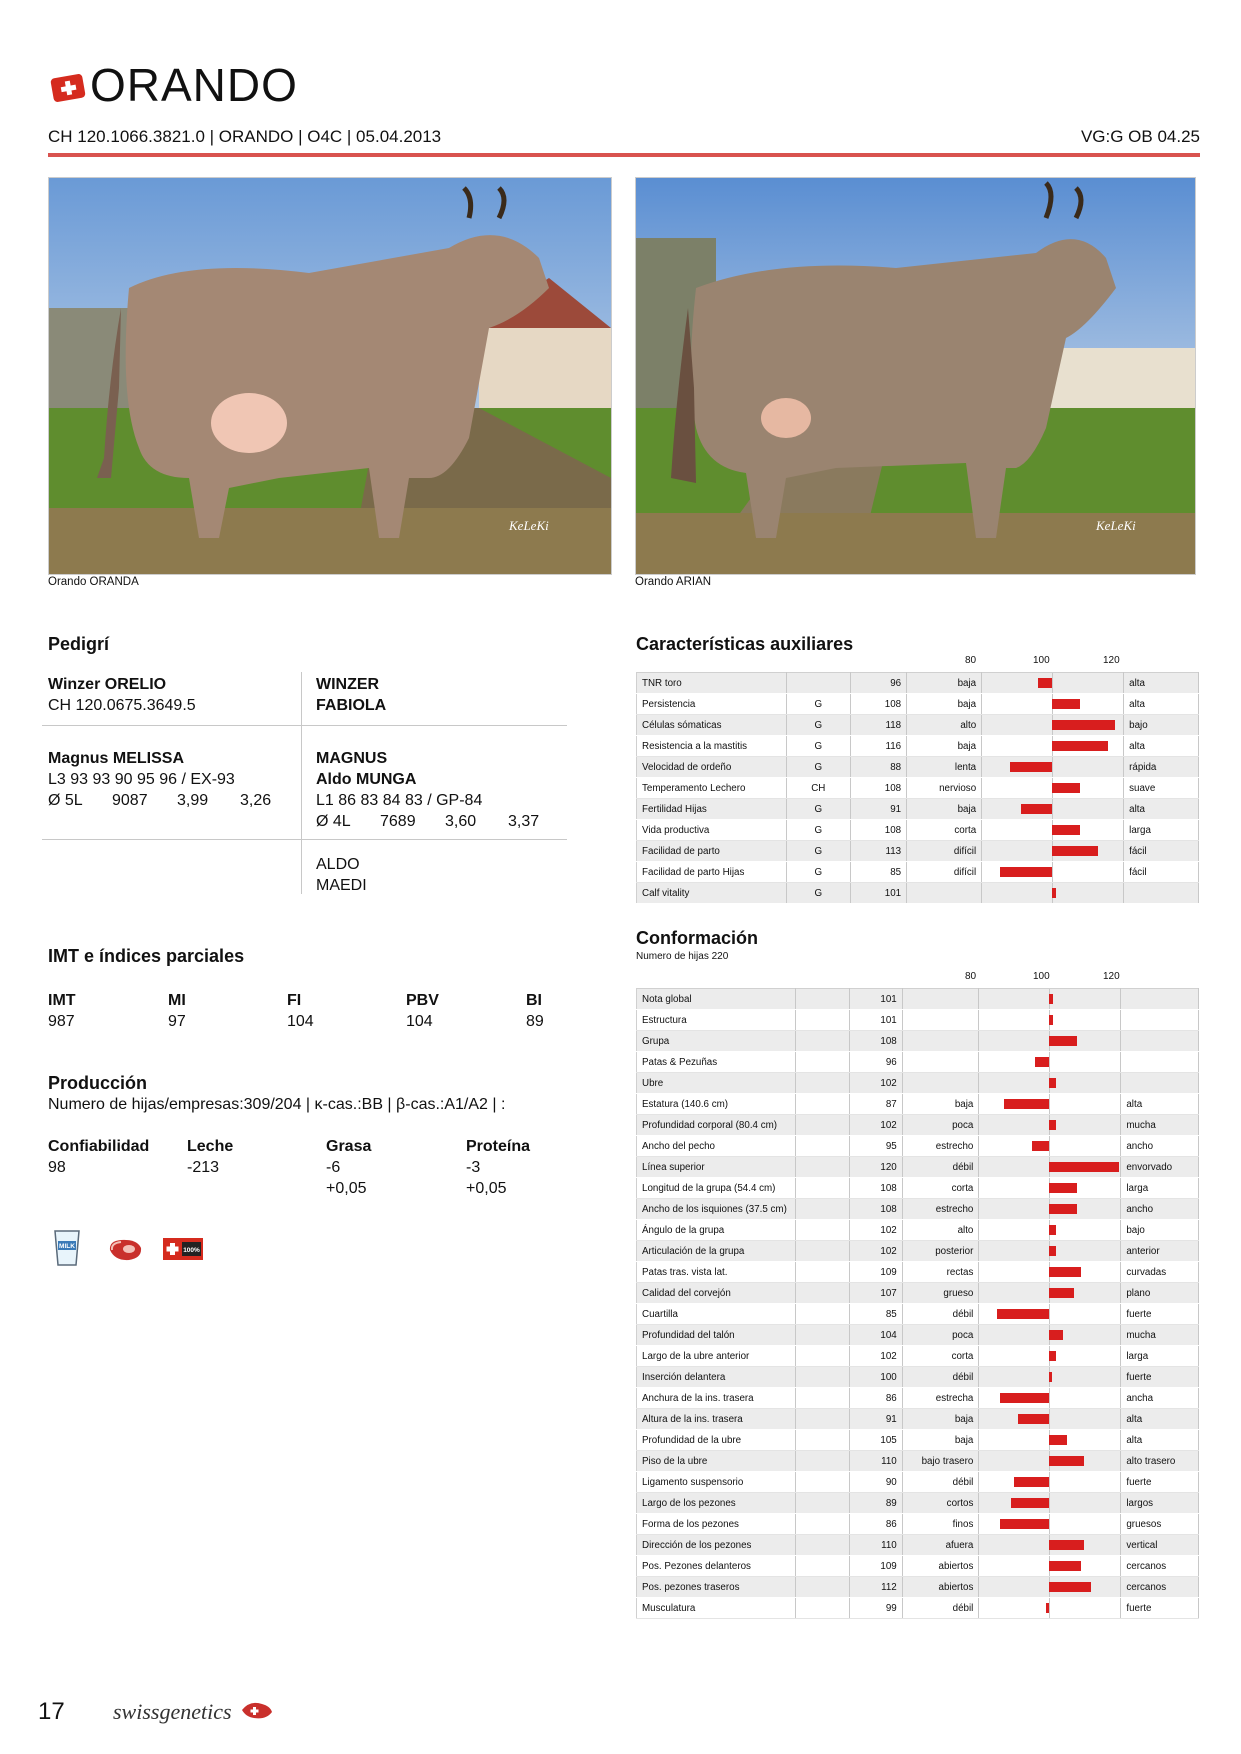 The height and width of the screenshot is (1754, 1241). What do you see at coordinates (1159, 1440) in the screenshot?
I see `conf-high-label: alta` at bounding box center [1159, 1440].